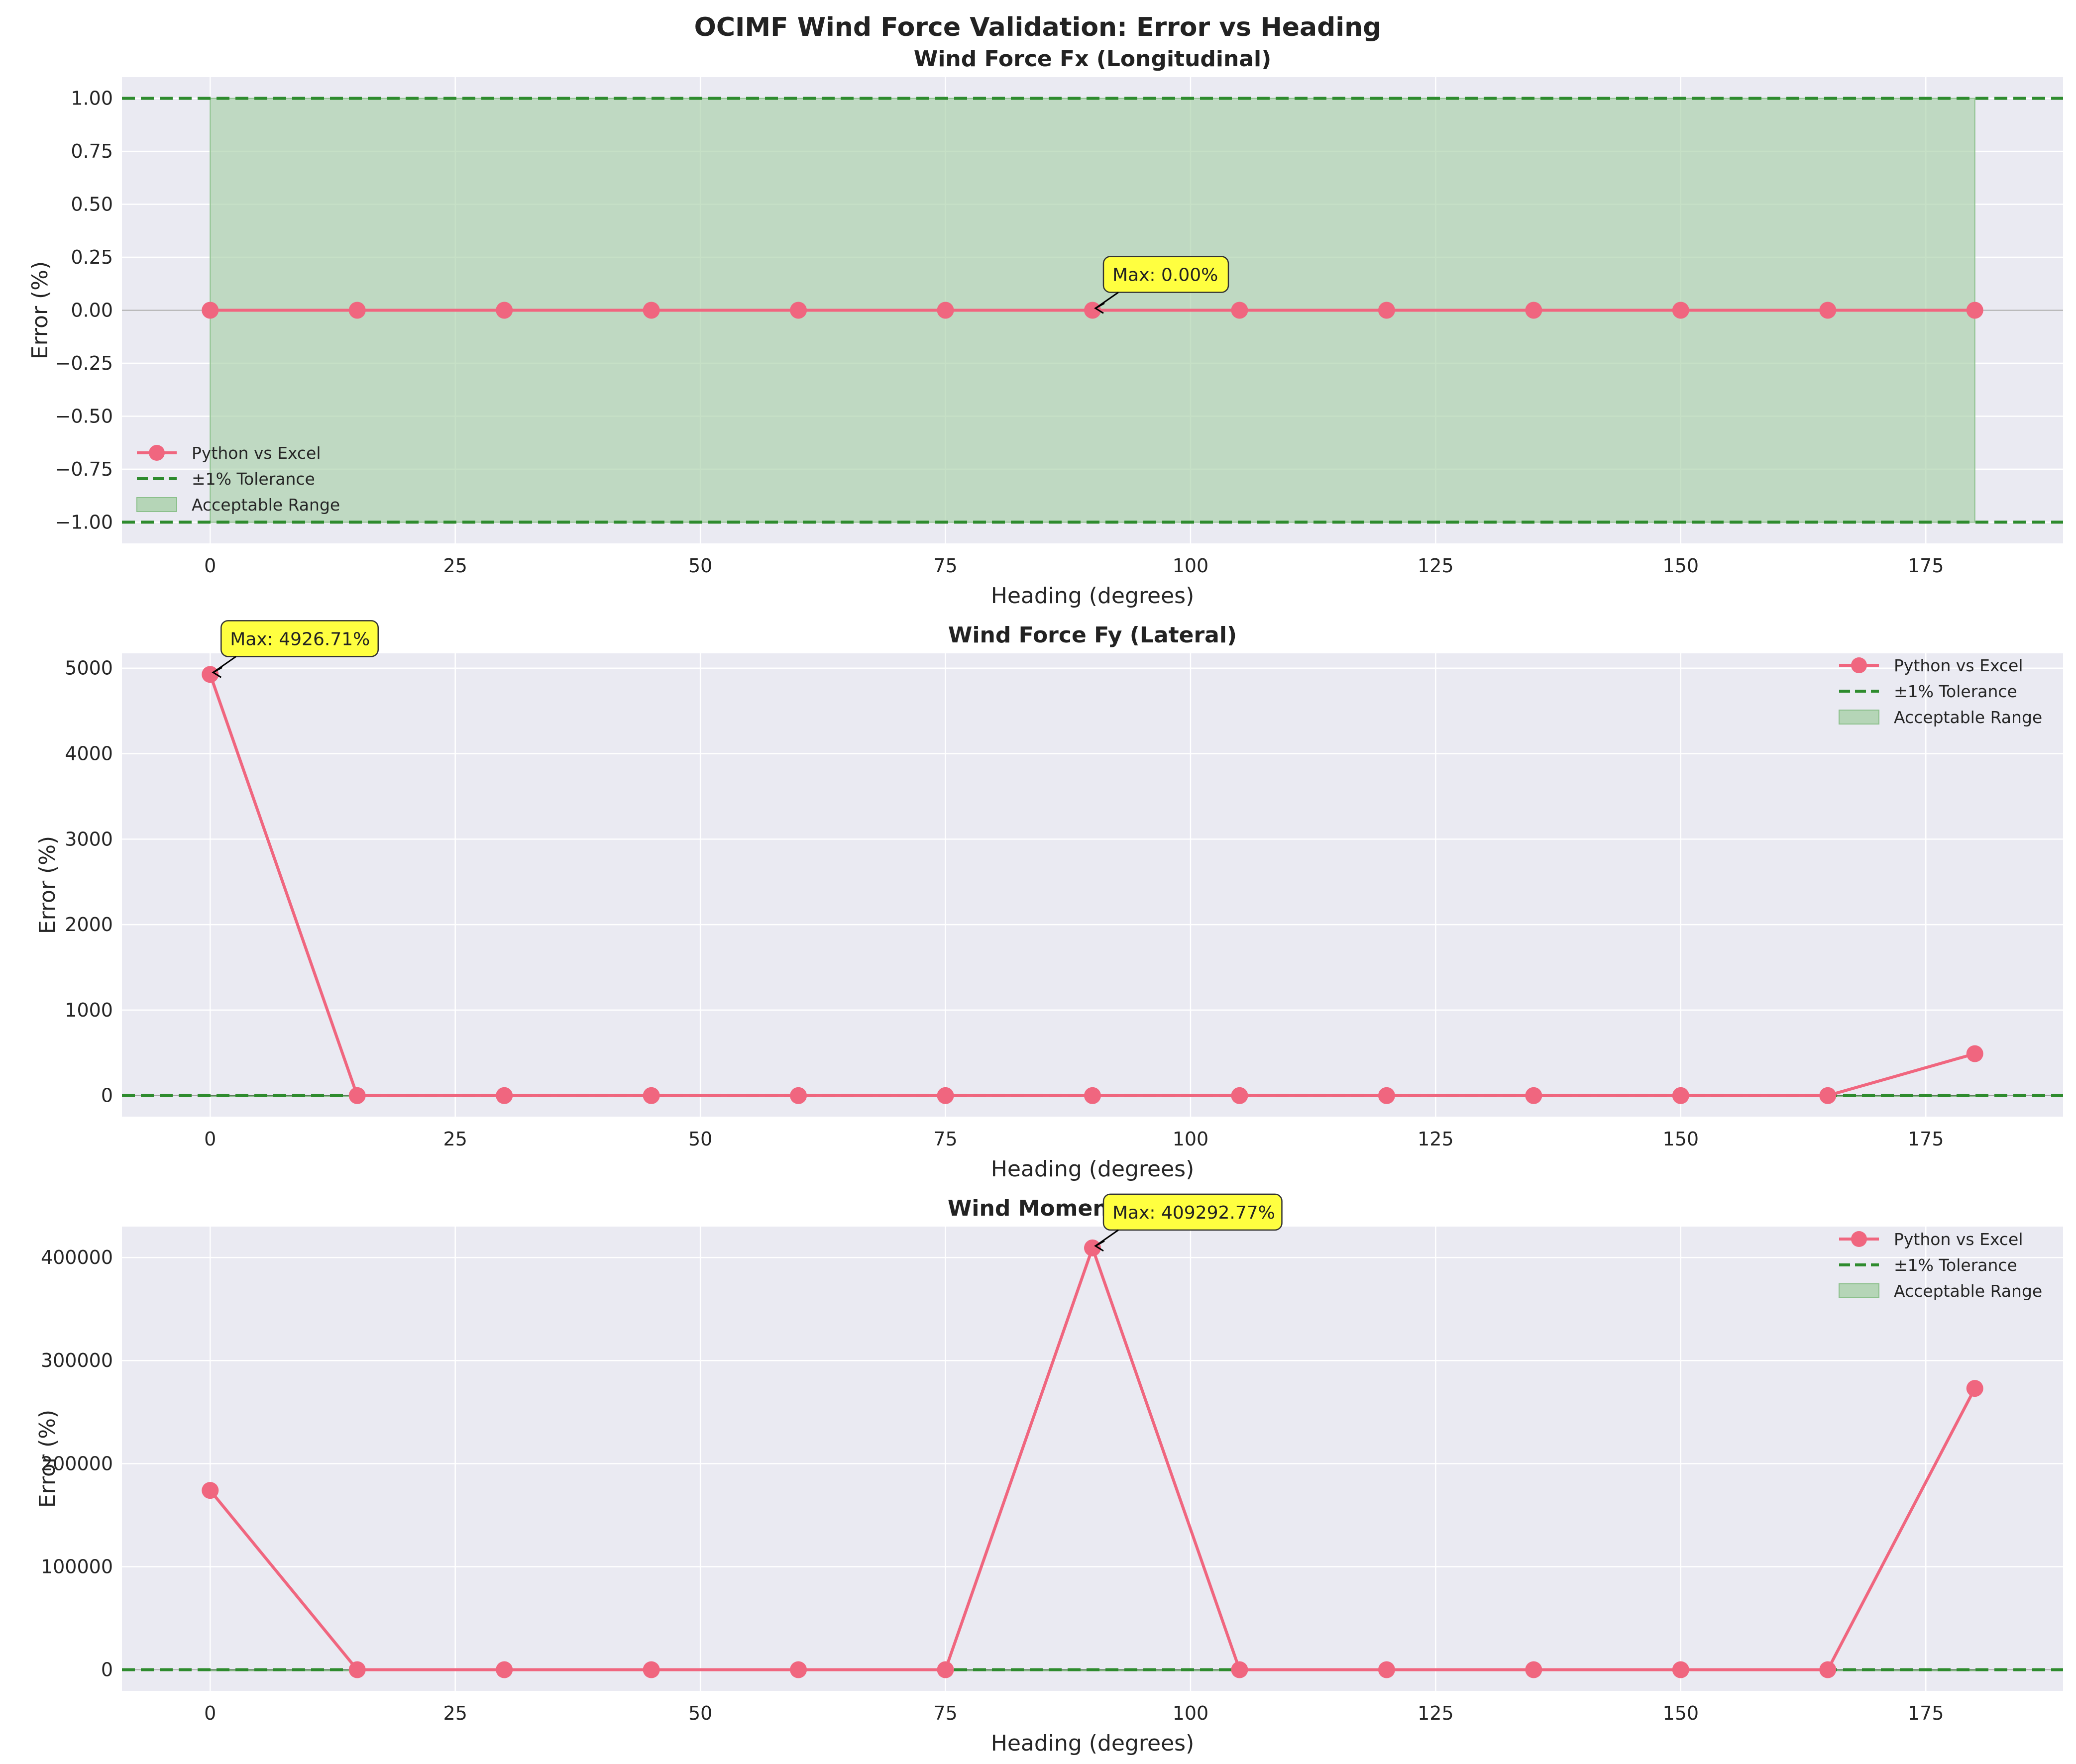  I want to click on annotation-text: Max: 409292.77%, so click(1193, 1213).